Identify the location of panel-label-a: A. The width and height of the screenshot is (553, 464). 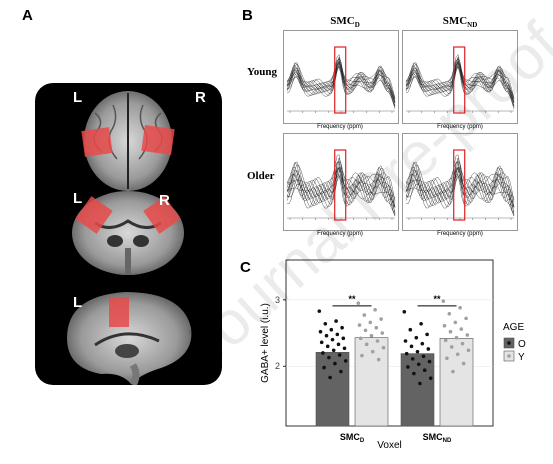
(27, 15).